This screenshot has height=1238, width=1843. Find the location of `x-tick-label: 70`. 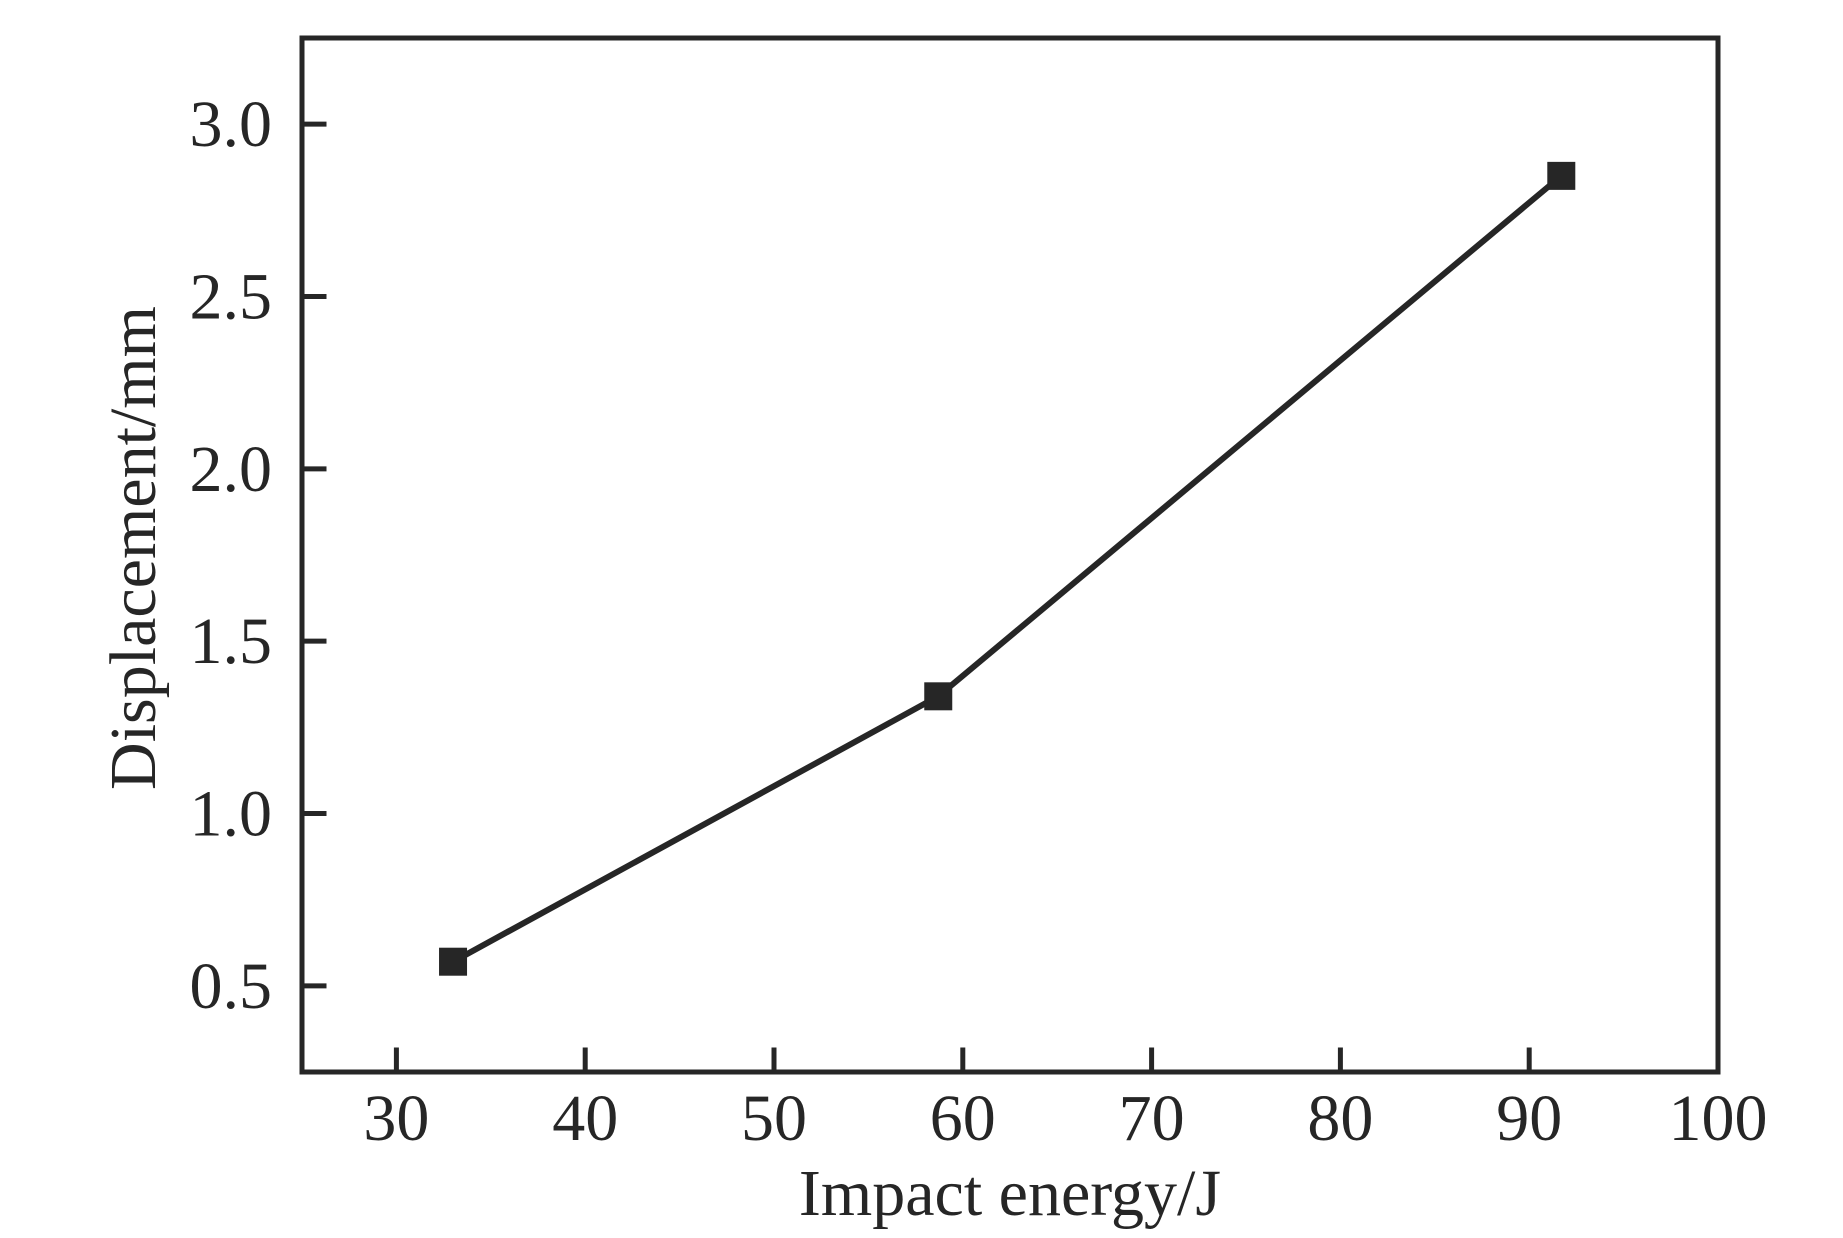

x-tick-label: 70 is located at coordinates (1152, 1118).